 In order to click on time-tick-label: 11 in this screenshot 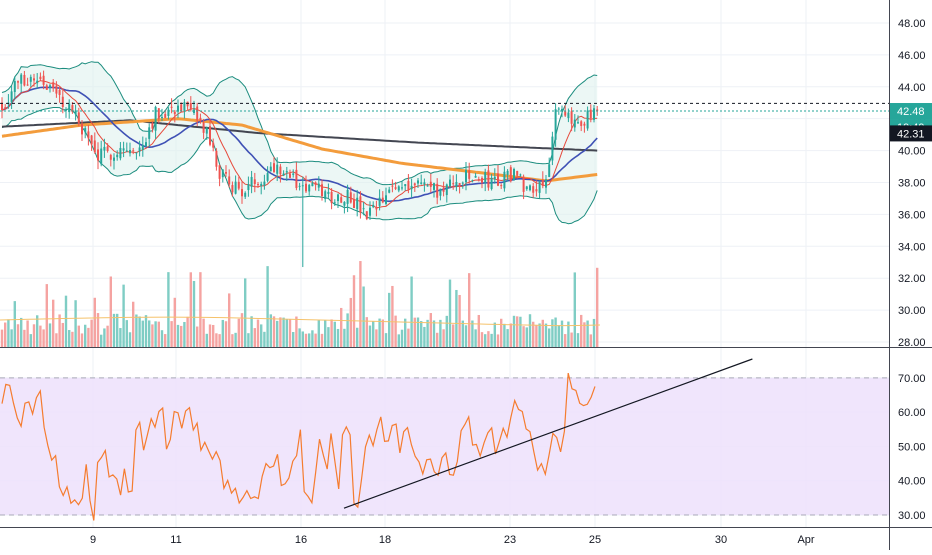, I will do `click(175, 540)`.